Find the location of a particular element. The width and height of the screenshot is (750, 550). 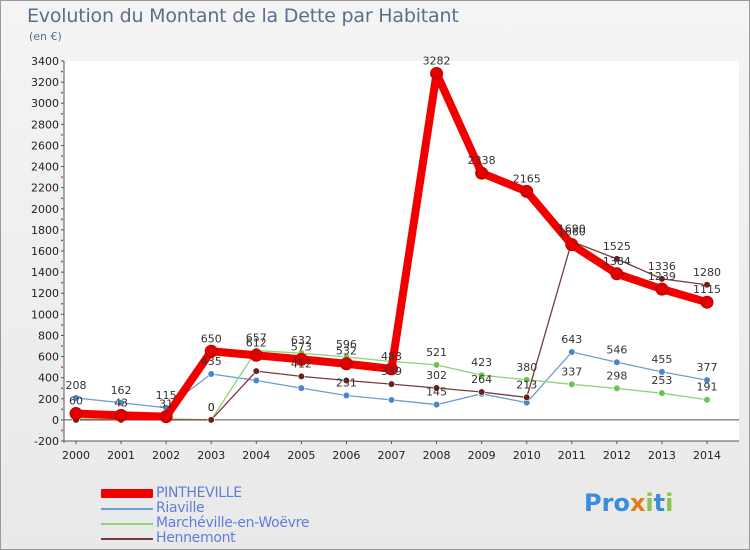

data-label: 298 is located at coordinates (616, 375).